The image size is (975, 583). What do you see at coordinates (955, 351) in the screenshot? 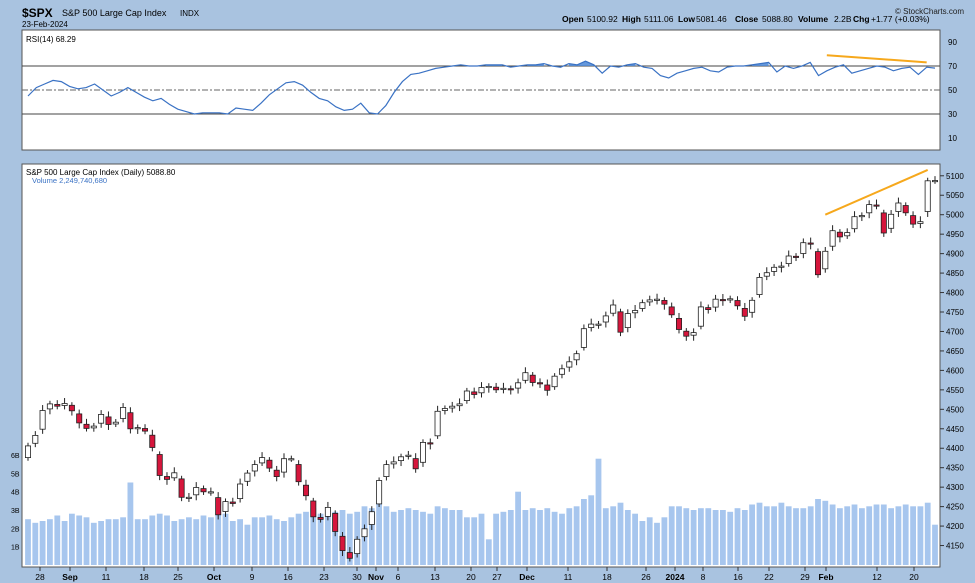
I see `price-tick-label: 4650` at bounding box center [955, 351].